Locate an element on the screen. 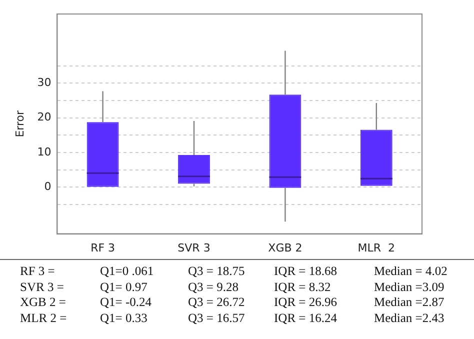 This screenshot has height=339, width=474. text: Q1= 0.97 is located at coordinates (124, 287).